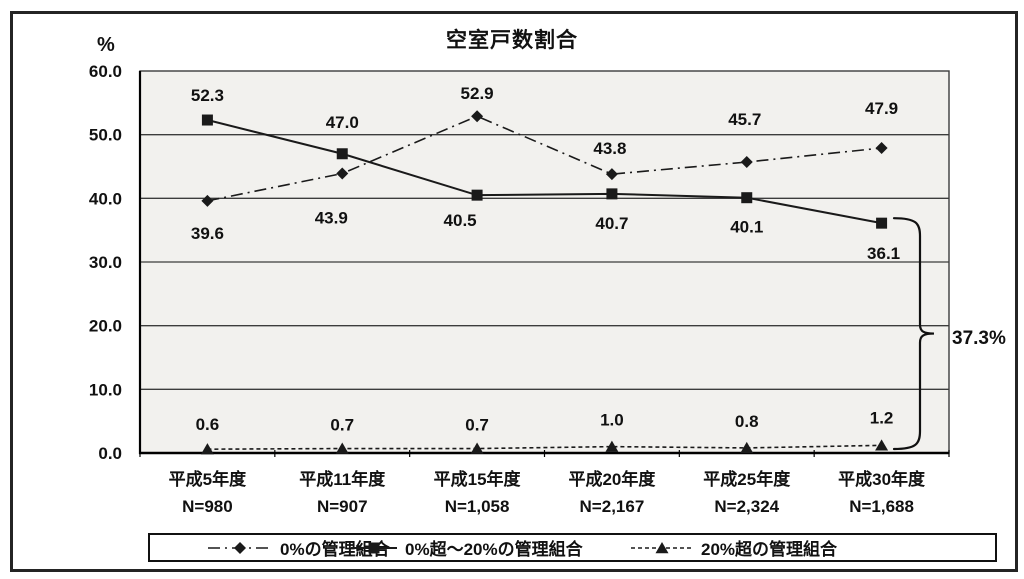 This screenshot has width=1024, height=579. I want to click on legend: 0%の管理組合 0%超～20%の管理組合 20%超の管理組合, so click(572, 547).